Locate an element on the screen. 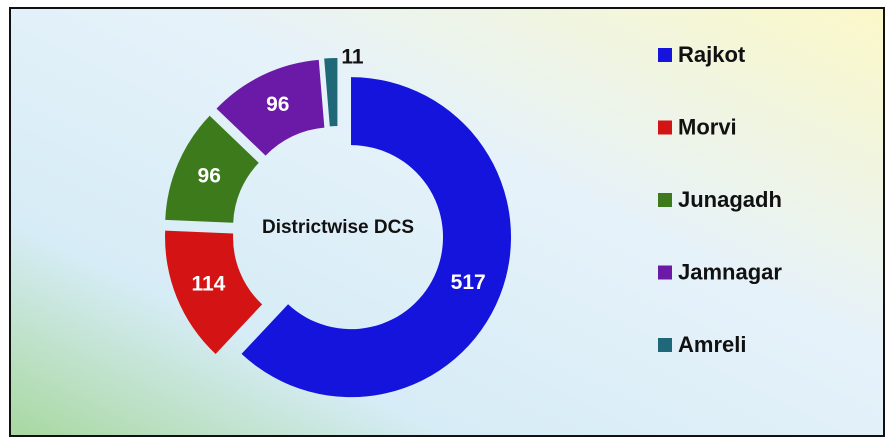 Image resolution: width=894 pixels, height=441 pixels. legend-label: Amreli is located at coordinates (712, 344).